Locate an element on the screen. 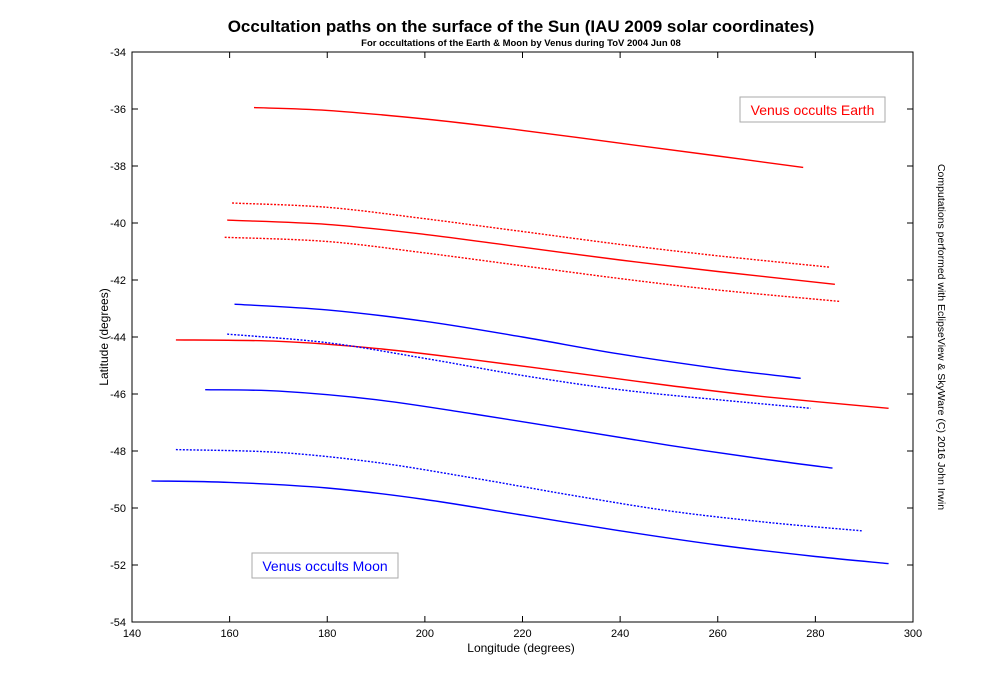  y-tick-label: -52 is located at coordinates (118, 566).